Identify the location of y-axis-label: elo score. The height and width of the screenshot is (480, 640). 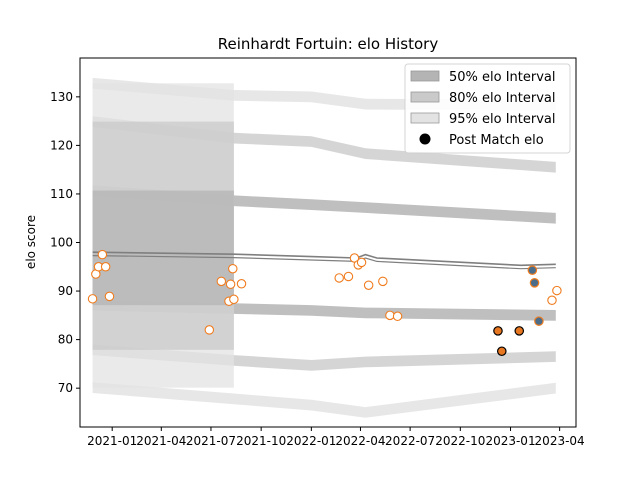
(31, 242).